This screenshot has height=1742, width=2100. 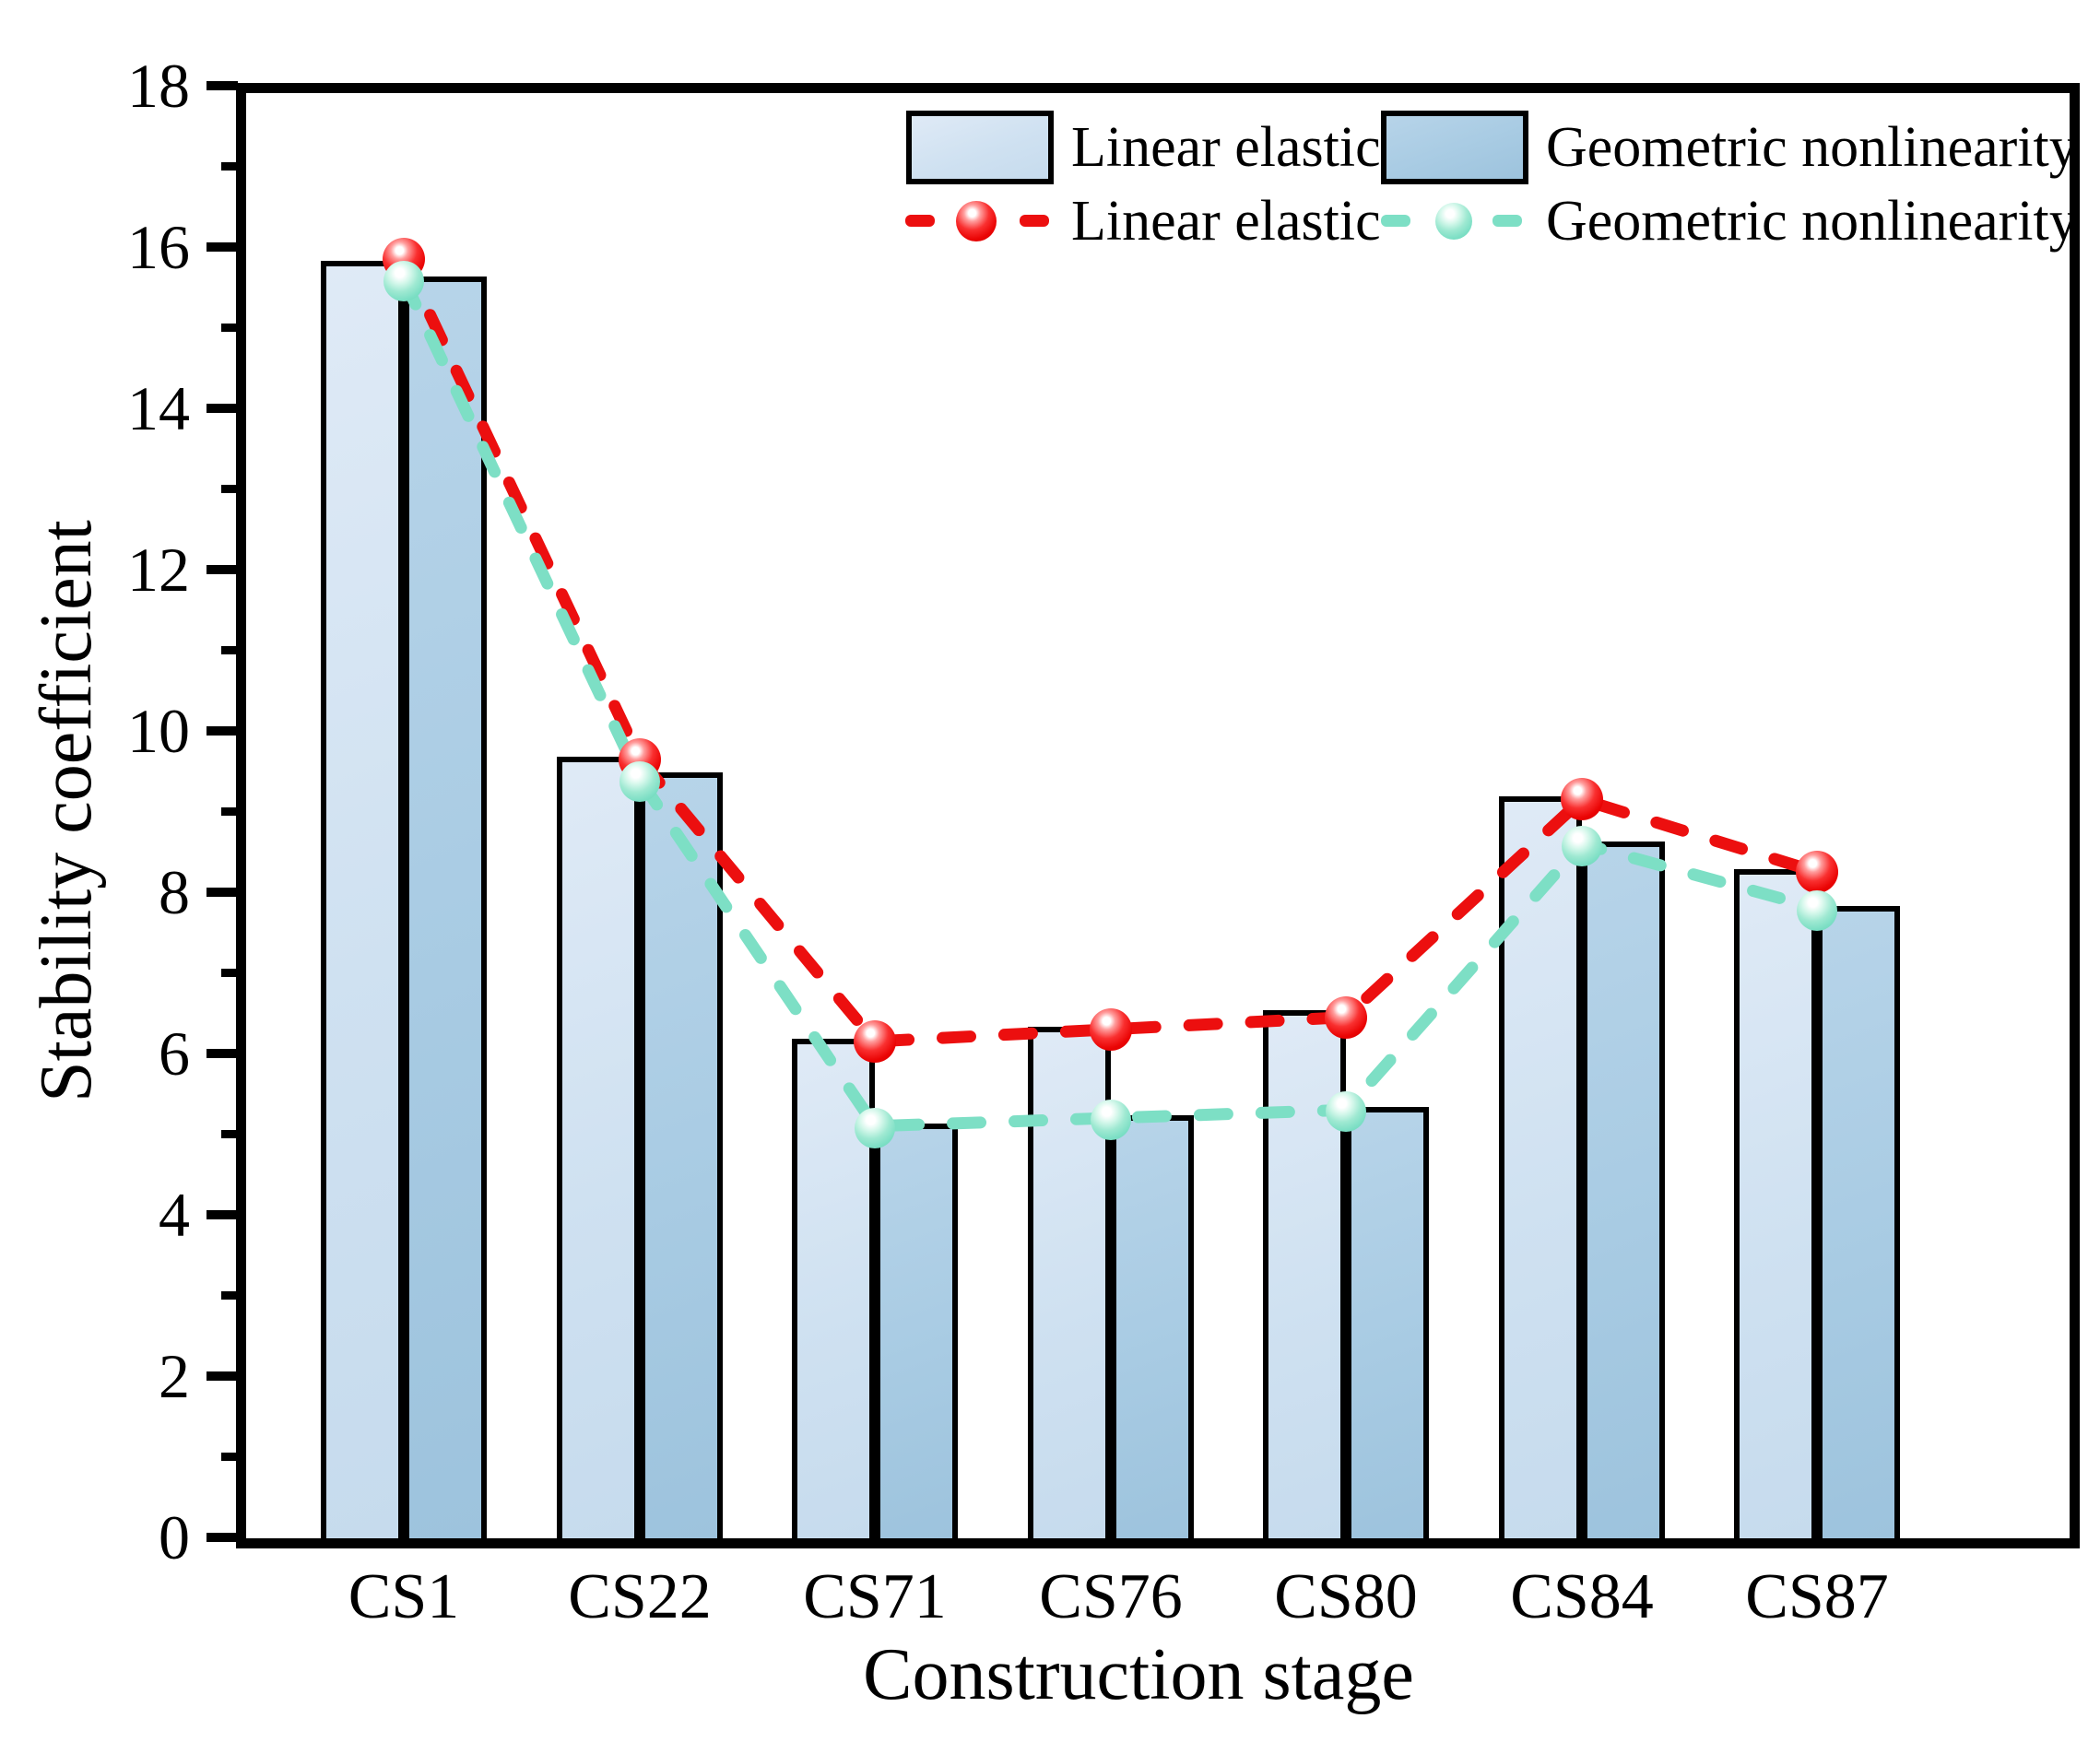 What do you see at coordinates (362, 902) in the screenshot?
I see `bar-linear-elastic-CS1` at bounding box center [362, 902].